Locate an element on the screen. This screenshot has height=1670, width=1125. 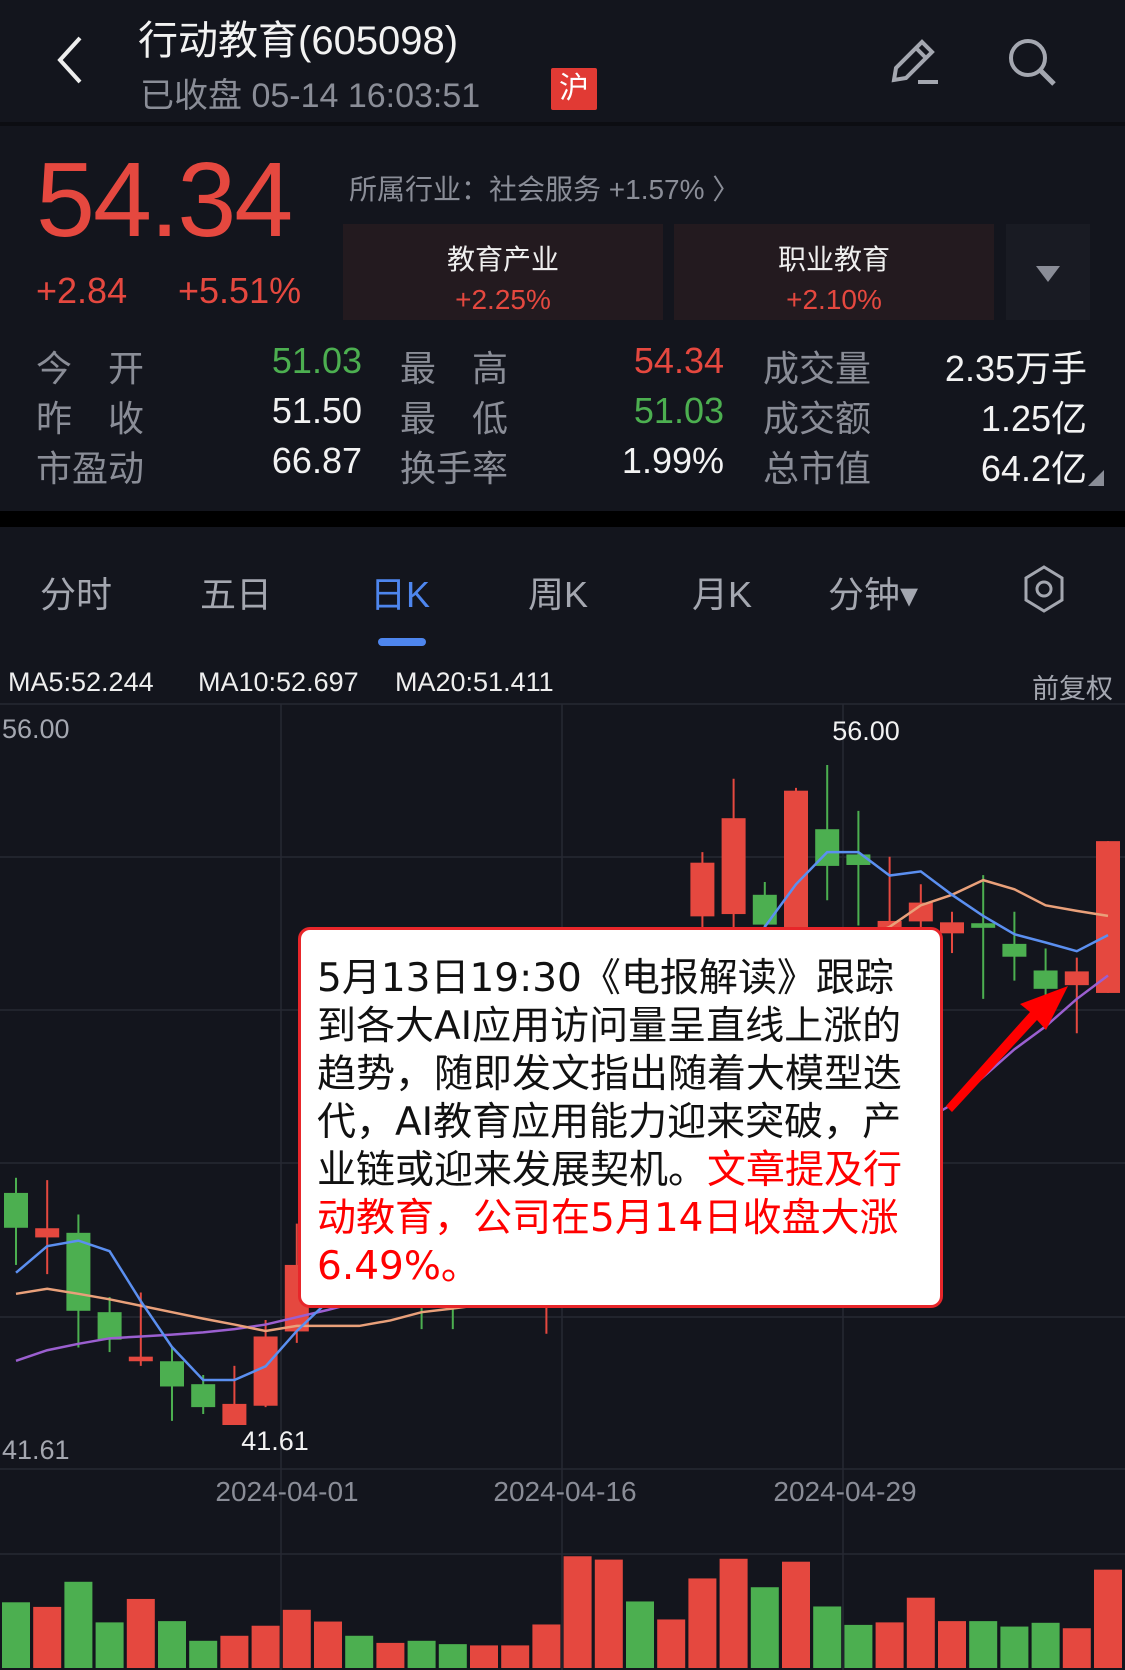
stat-value: 1.25亿 is located at coordinates (1033, 418).